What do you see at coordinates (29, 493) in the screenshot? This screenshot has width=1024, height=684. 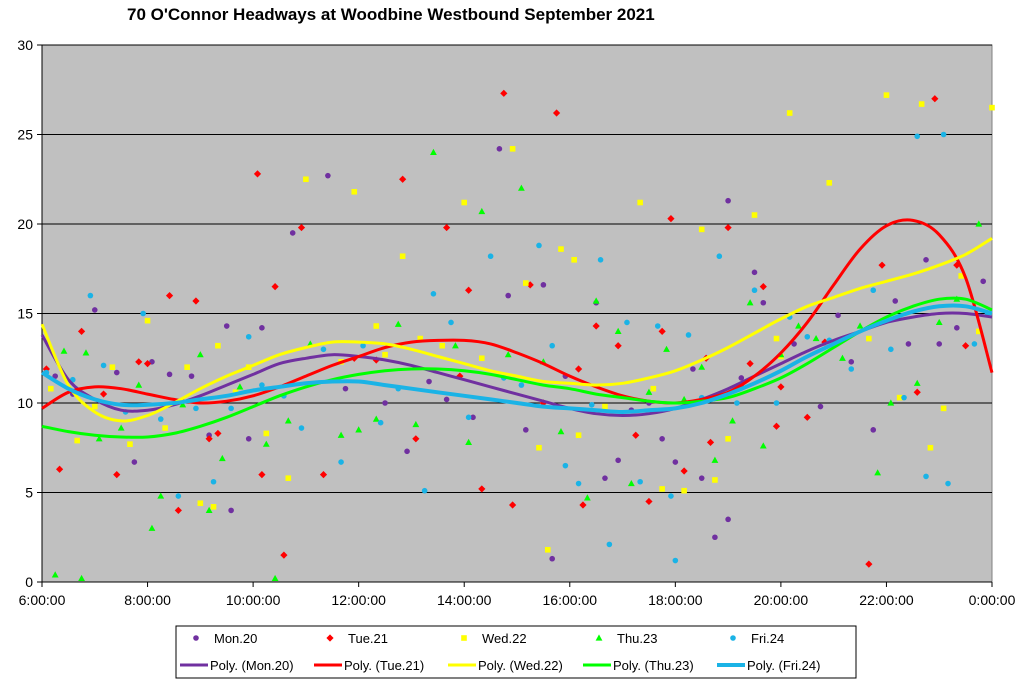 I see `y-tick-label: 5` at bounding box center [29, 493].